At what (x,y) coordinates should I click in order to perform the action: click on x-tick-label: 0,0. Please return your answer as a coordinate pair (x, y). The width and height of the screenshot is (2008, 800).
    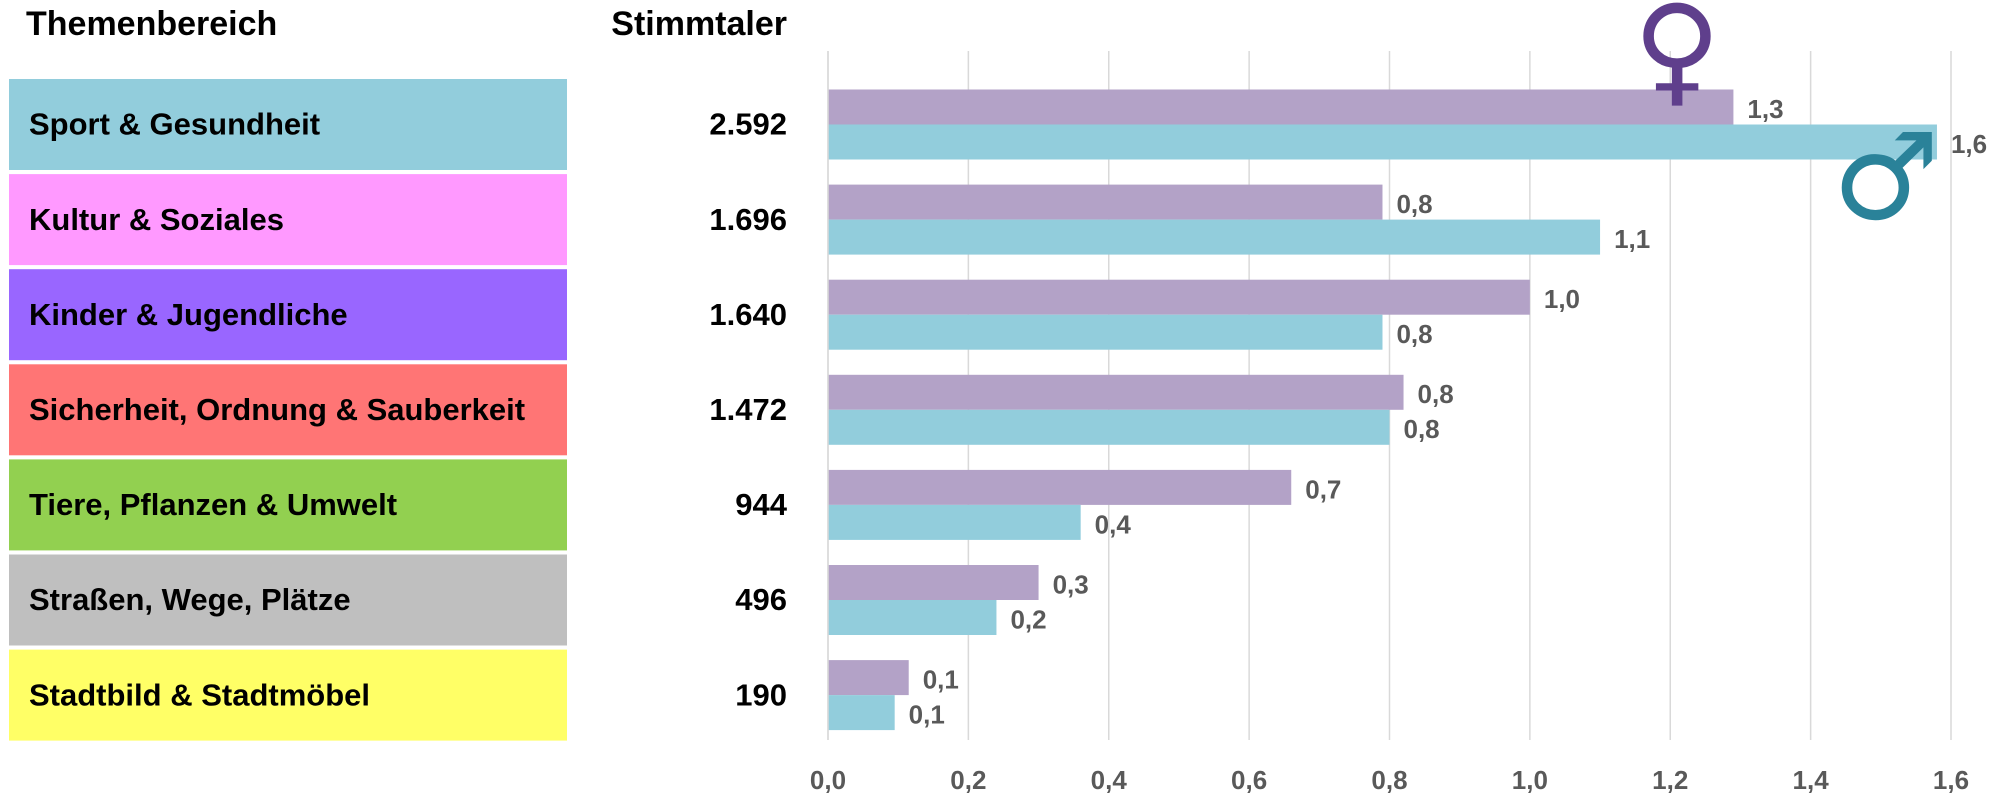
    Looking at the image, I should click on (828, 780).